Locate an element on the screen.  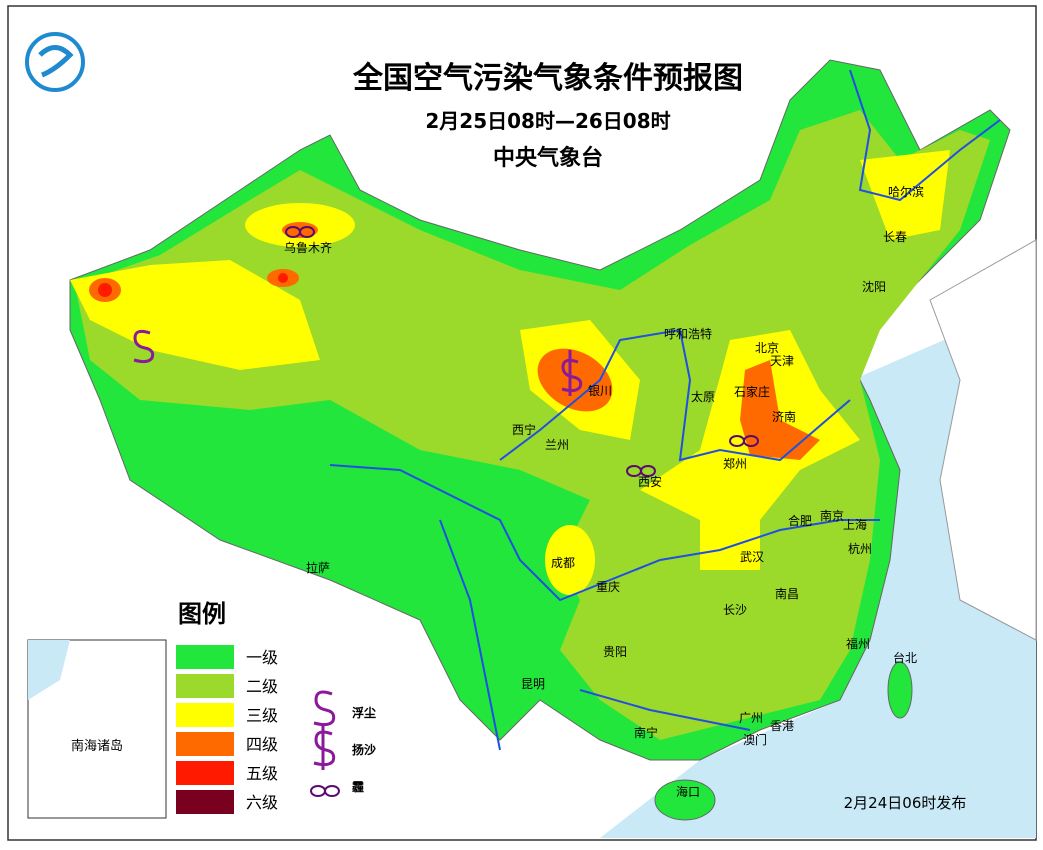
city-label: 济南 is located at coordinates (784, 416).